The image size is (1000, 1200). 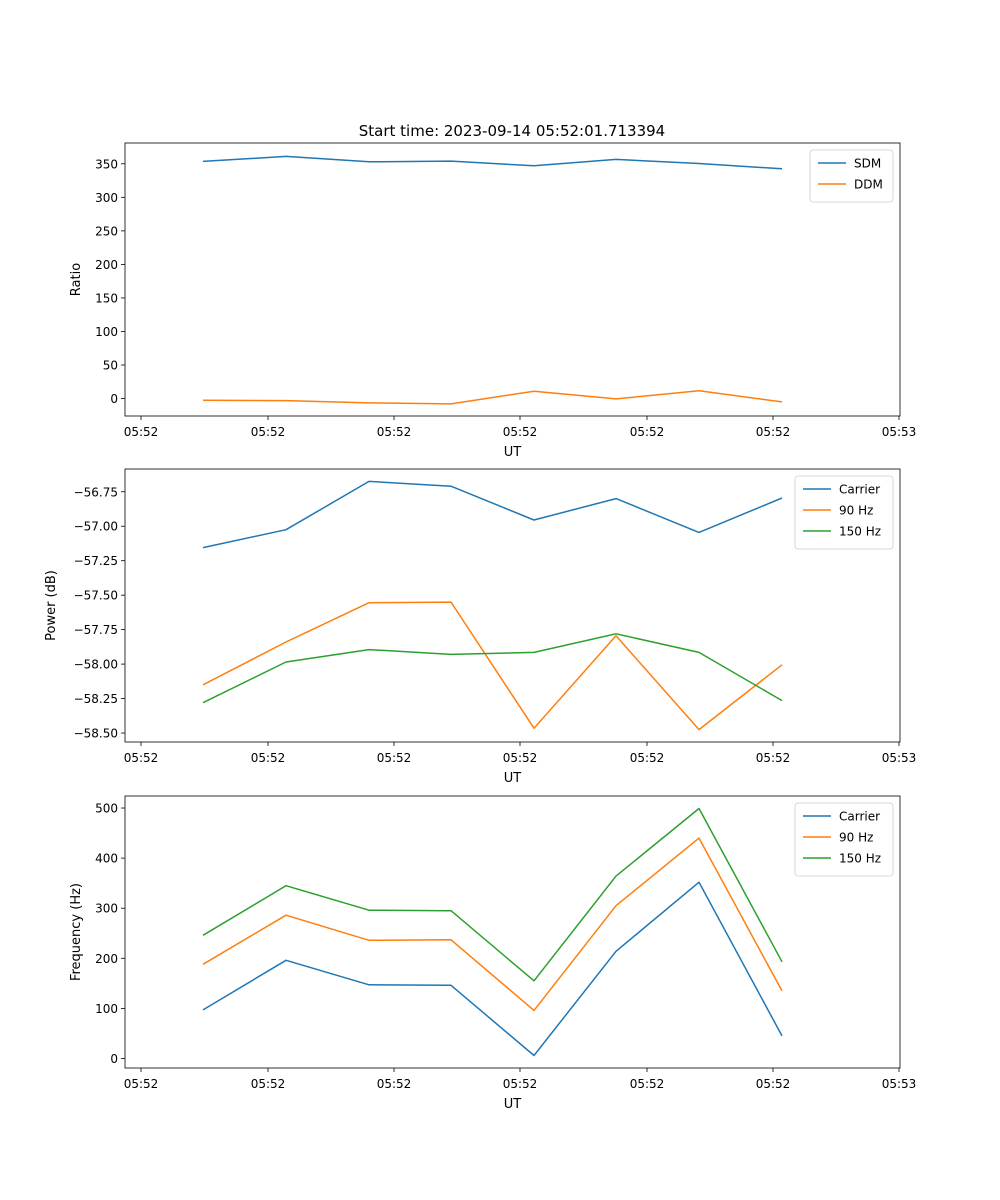 What do you see at coordinates (96, 561) in the screenshot?
I see `y-tick-label: −57.25` at bounding box center [96, 561].